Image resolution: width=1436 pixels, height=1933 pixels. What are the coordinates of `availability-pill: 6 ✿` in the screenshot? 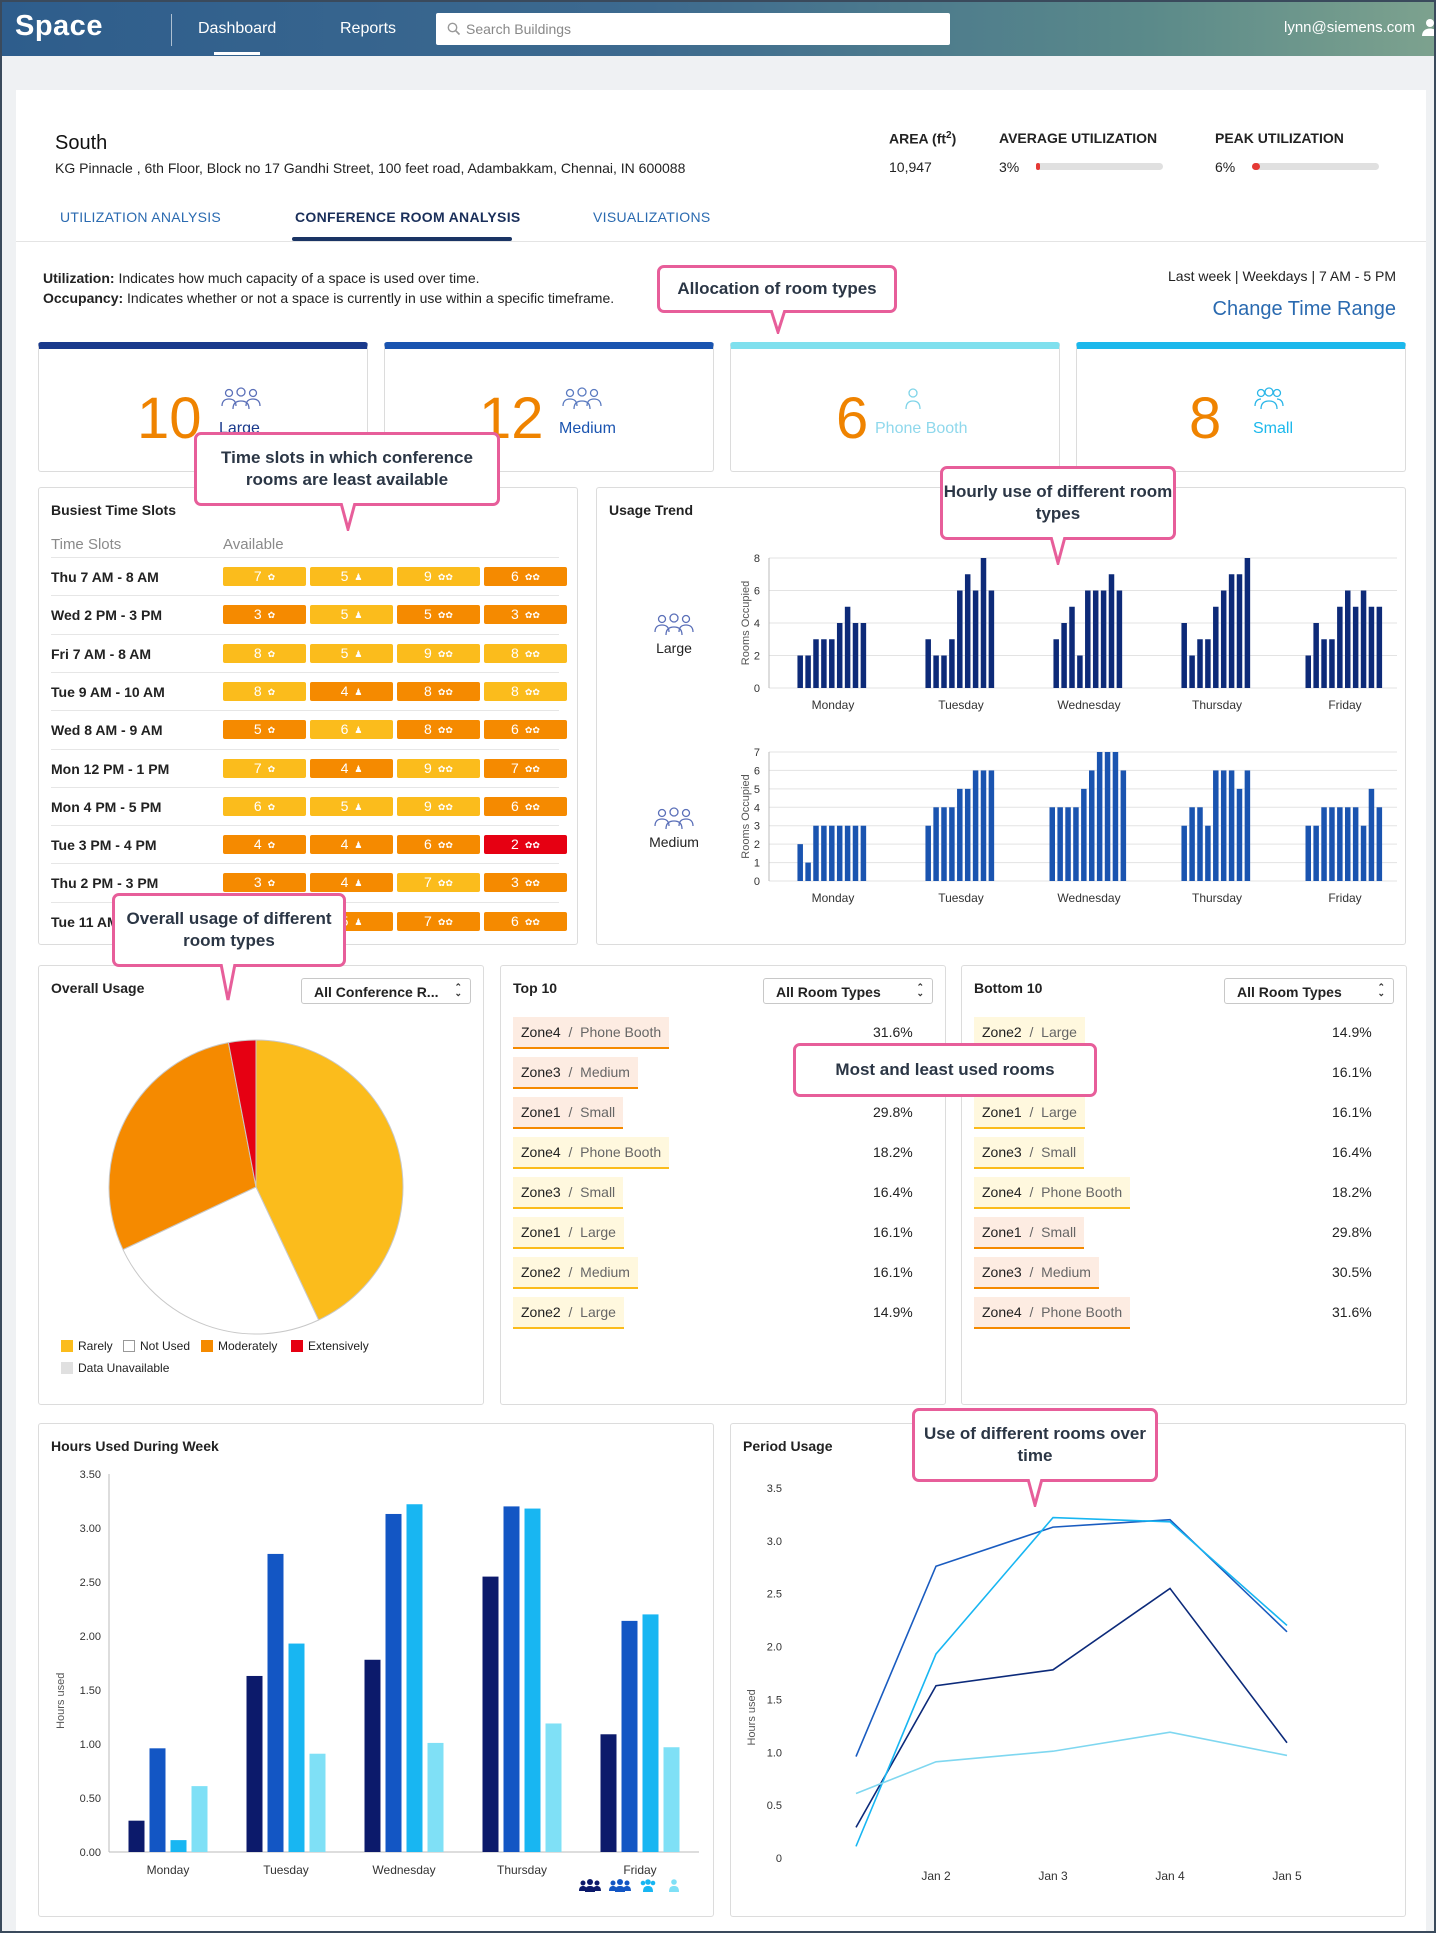 It's located at (264, 806).